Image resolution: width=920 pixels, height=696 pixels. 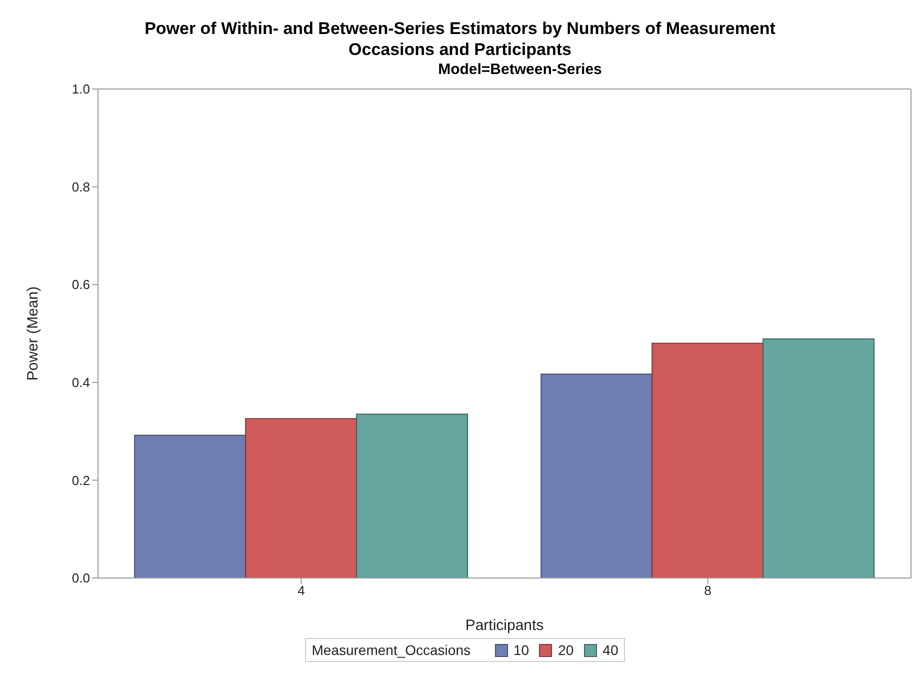 I want to click on legend-label: 20, so click(x=565, y=650).